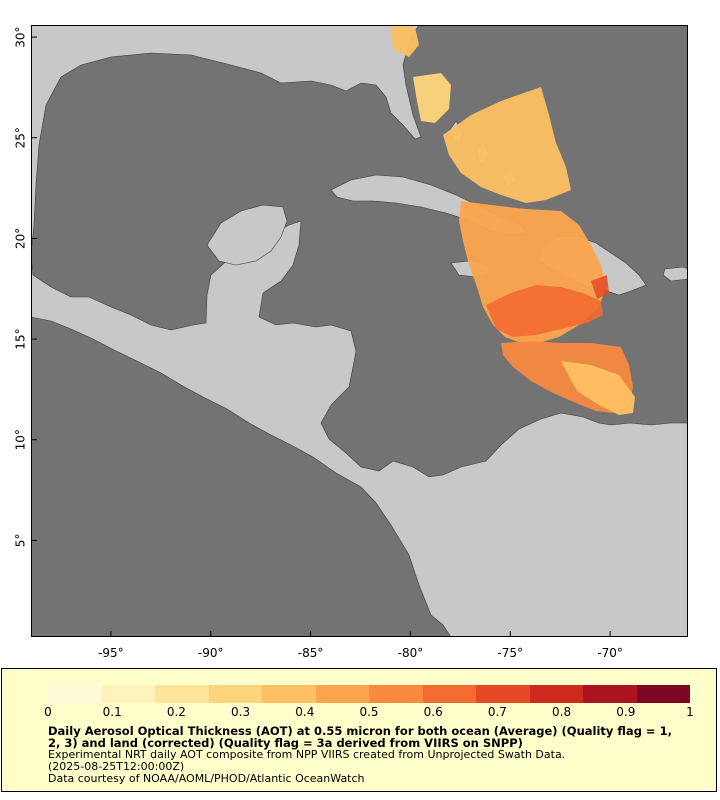  I want to click on aot-florida-patch, so click(405, 41).